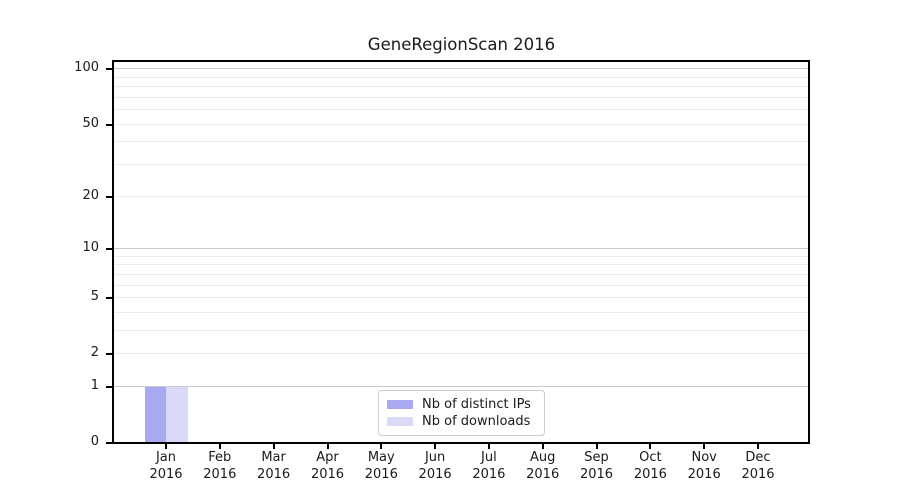 The width and height of the screenshot is (900, 500). What do you see at coordinates (381, 466) in the screenshot?
I see `x-tick-label: May 2016` at bounding box center [381, 466].